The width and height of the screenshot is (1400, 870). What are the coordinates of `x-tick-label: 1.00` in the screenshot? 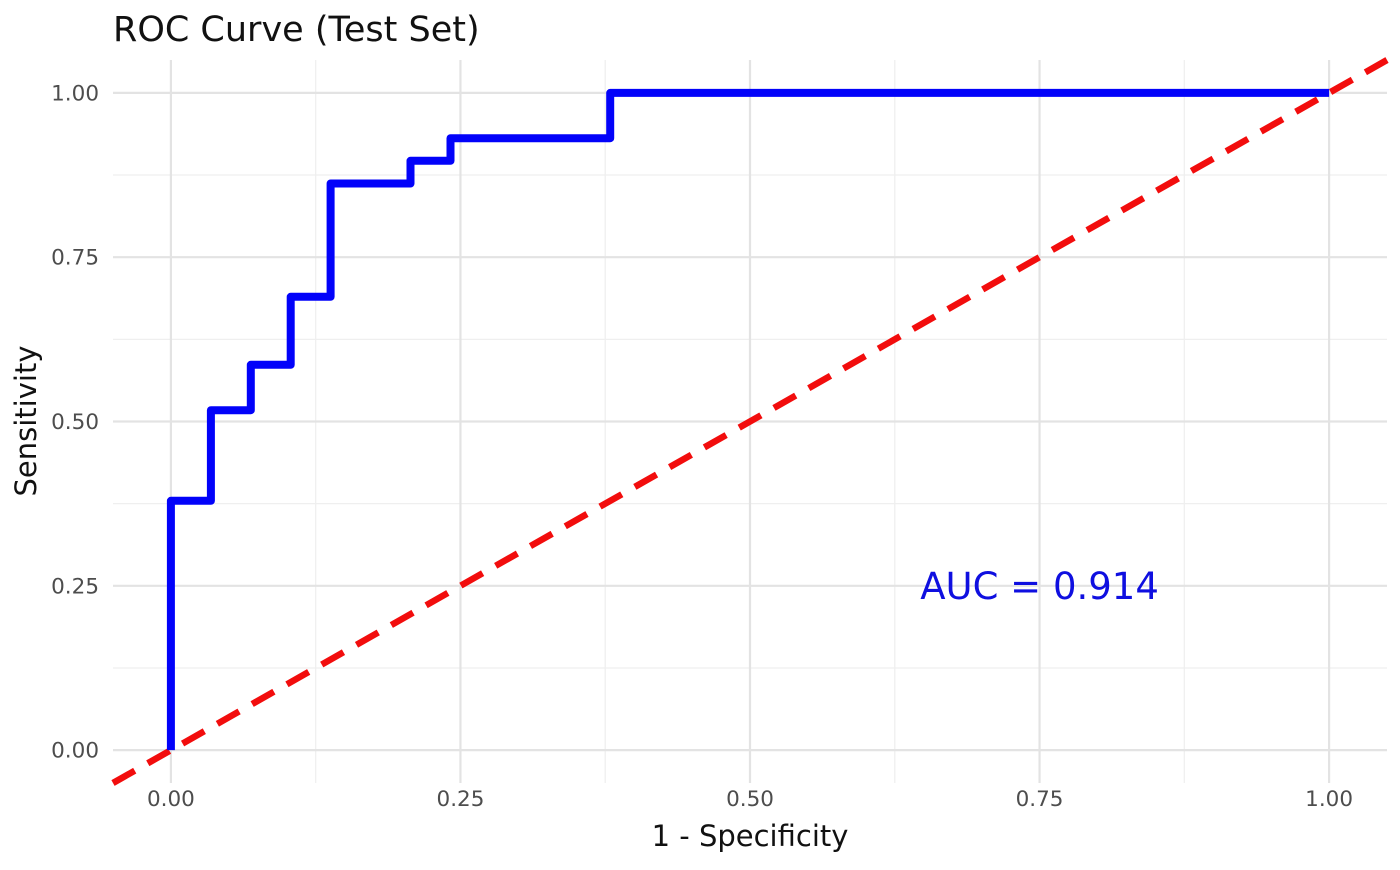 It's located at (1329, 799).